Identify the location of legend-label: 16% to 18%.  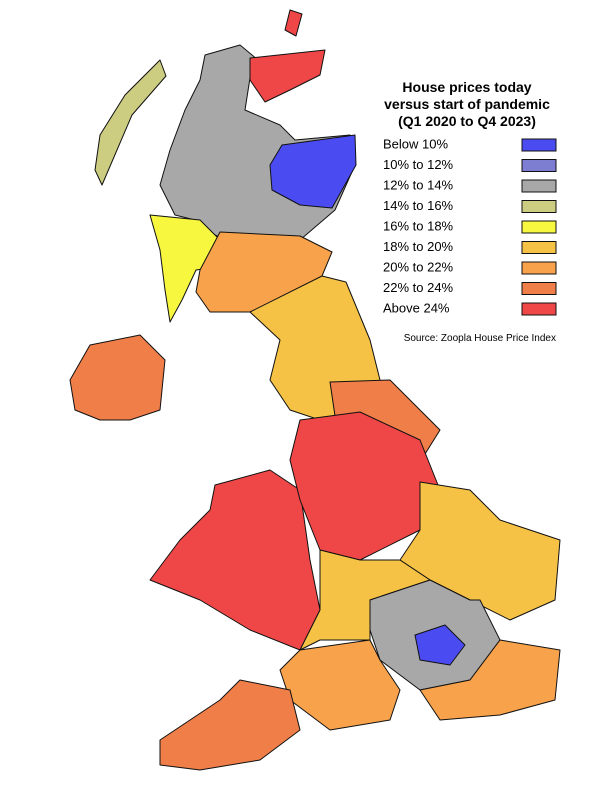
(418, 225).